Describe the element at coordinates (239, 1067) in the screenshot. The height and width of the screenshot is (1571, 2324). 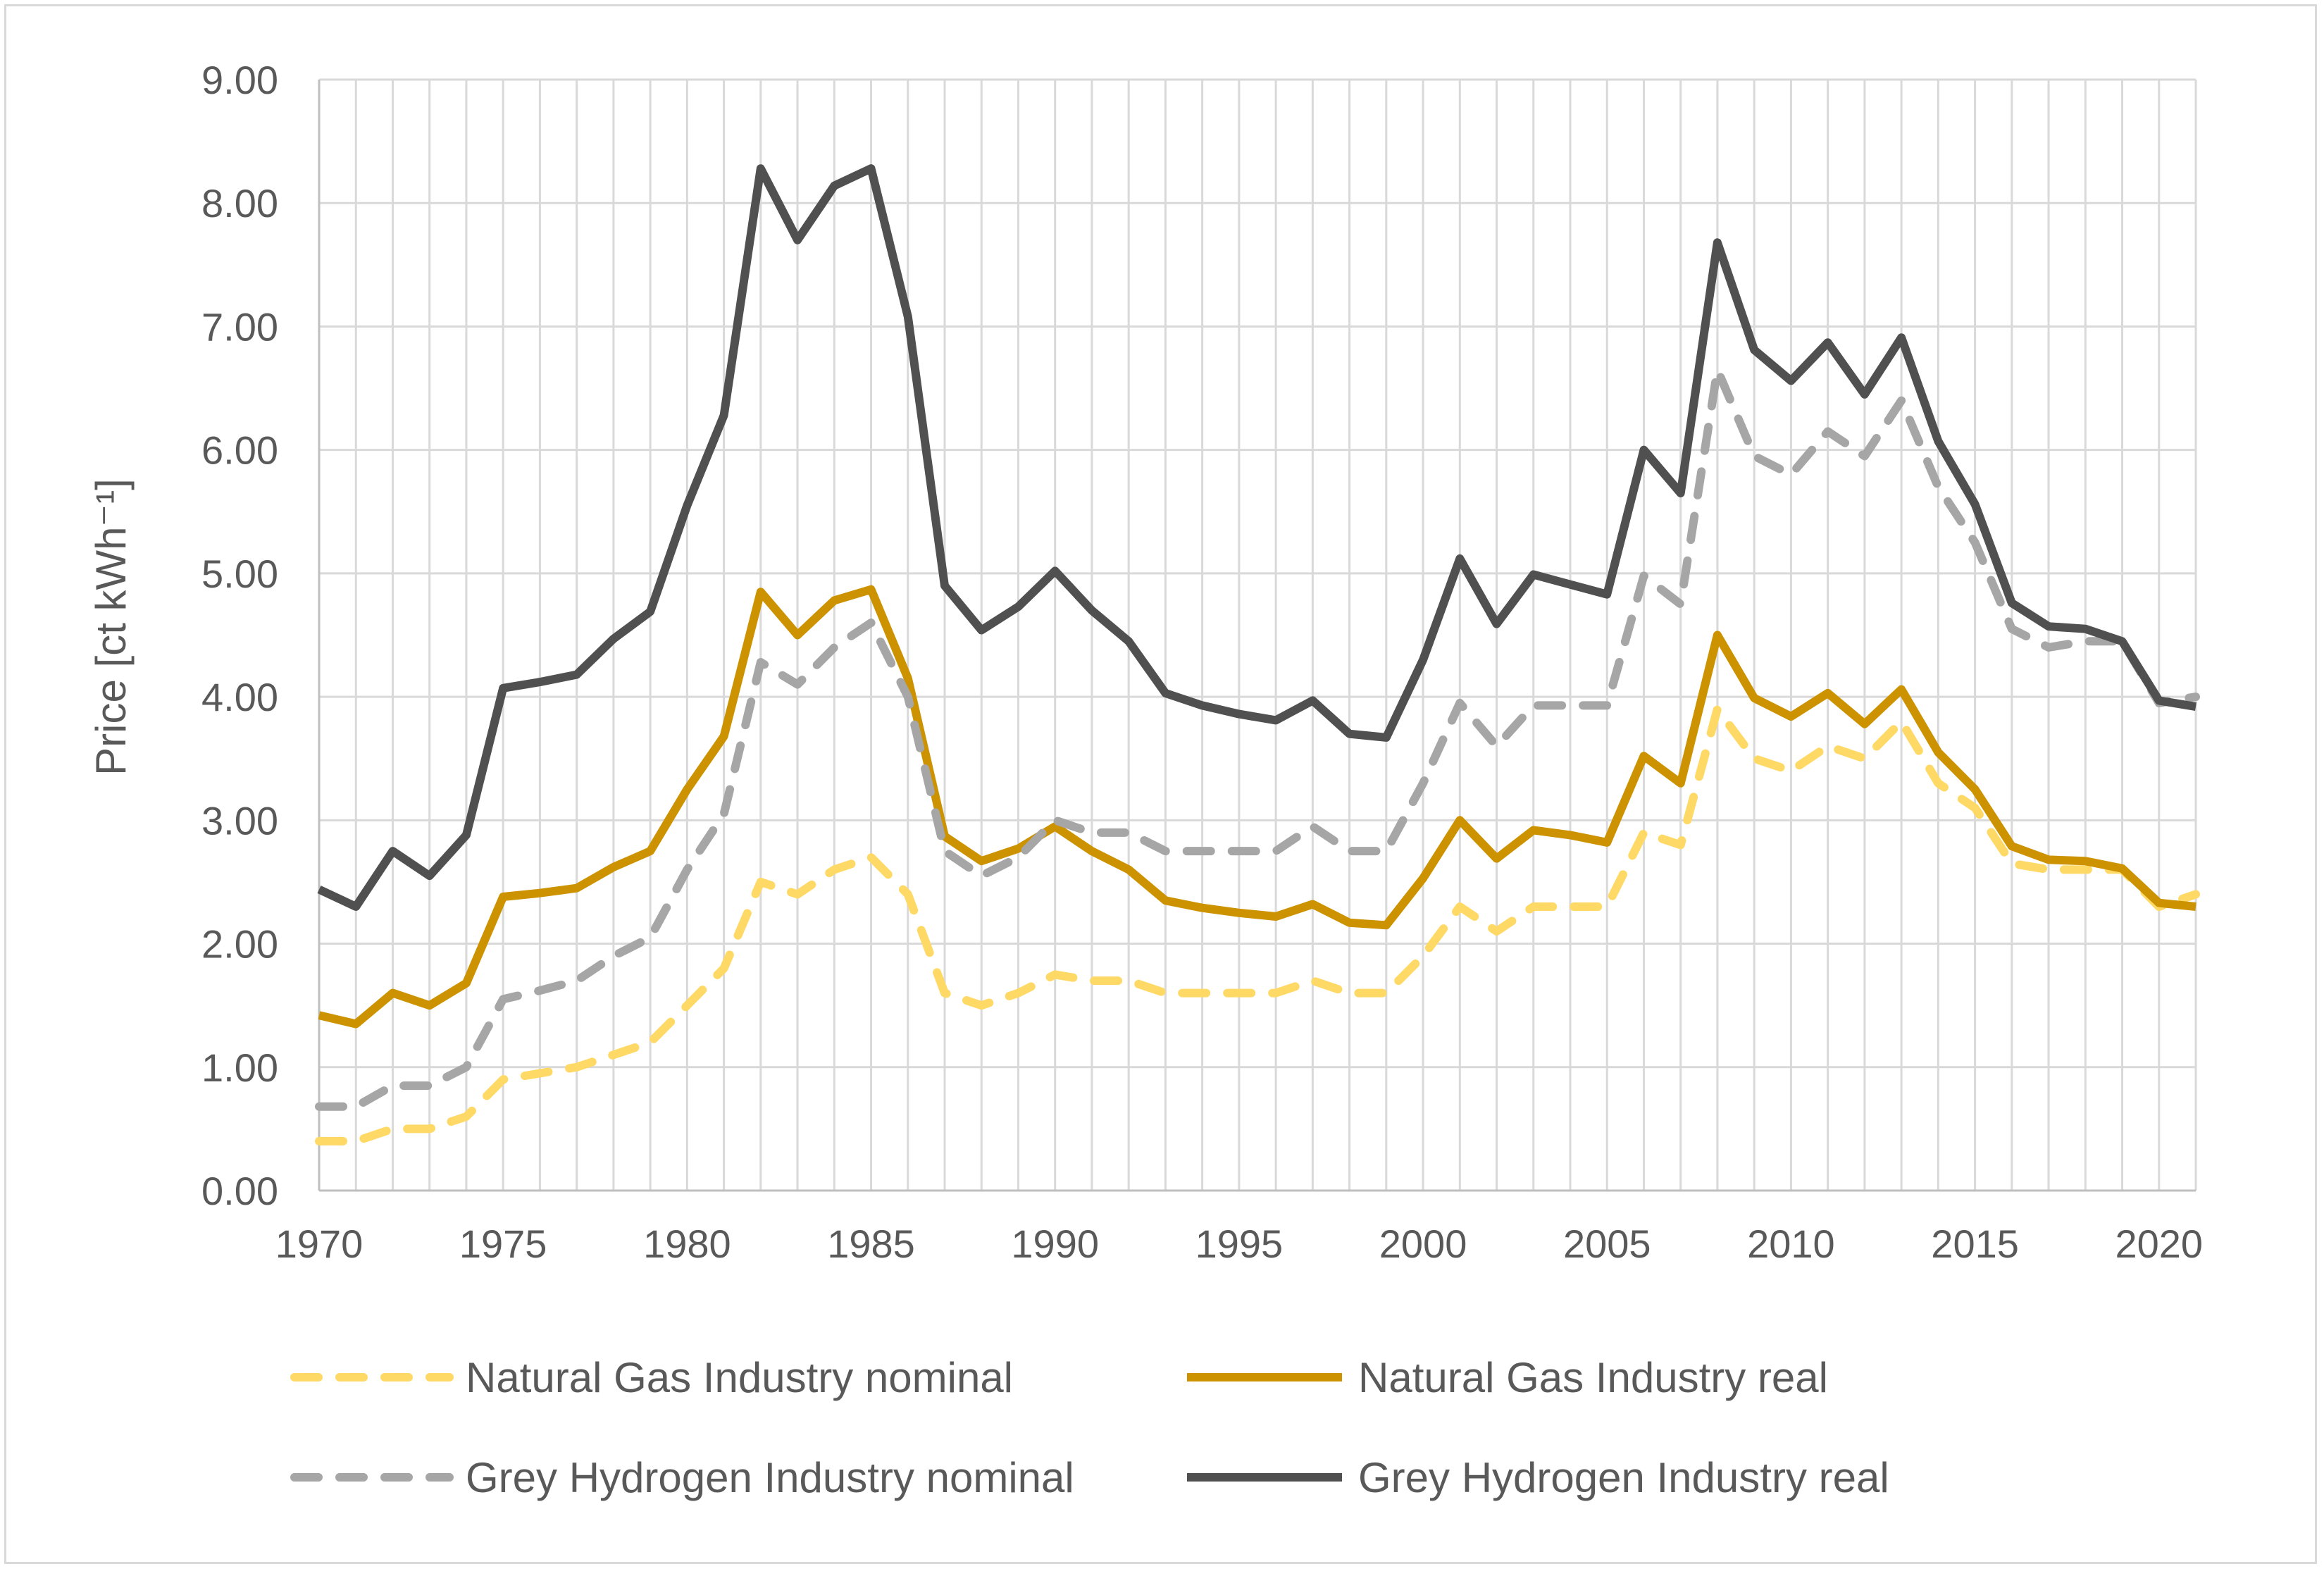
I see `y-tick-label: 1.00` at that location.